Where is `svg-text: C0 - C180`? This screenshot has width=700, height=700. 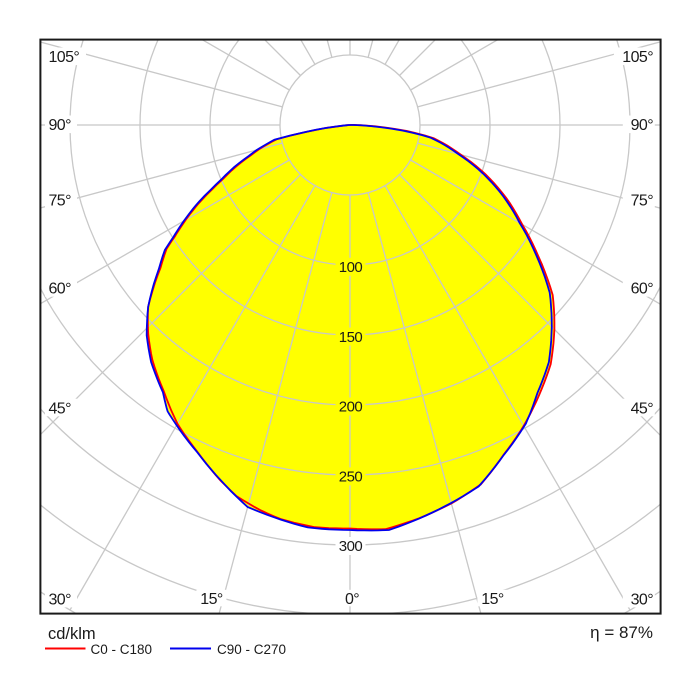
svg-text: C0 - C180 is located at coordinates (122, 649).